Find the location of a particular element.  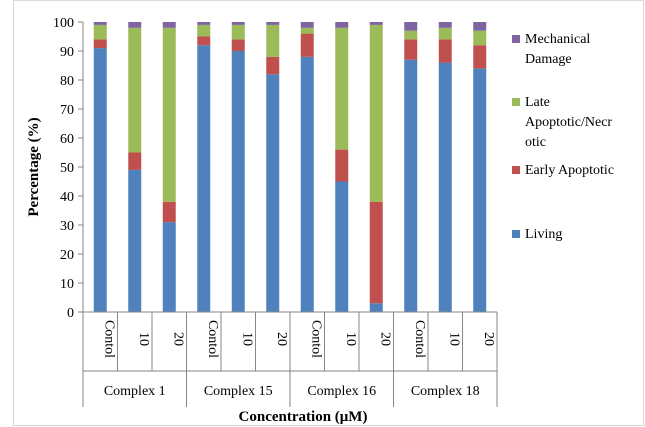

y-tick-label: 80 is located at coordinates (67, 81).